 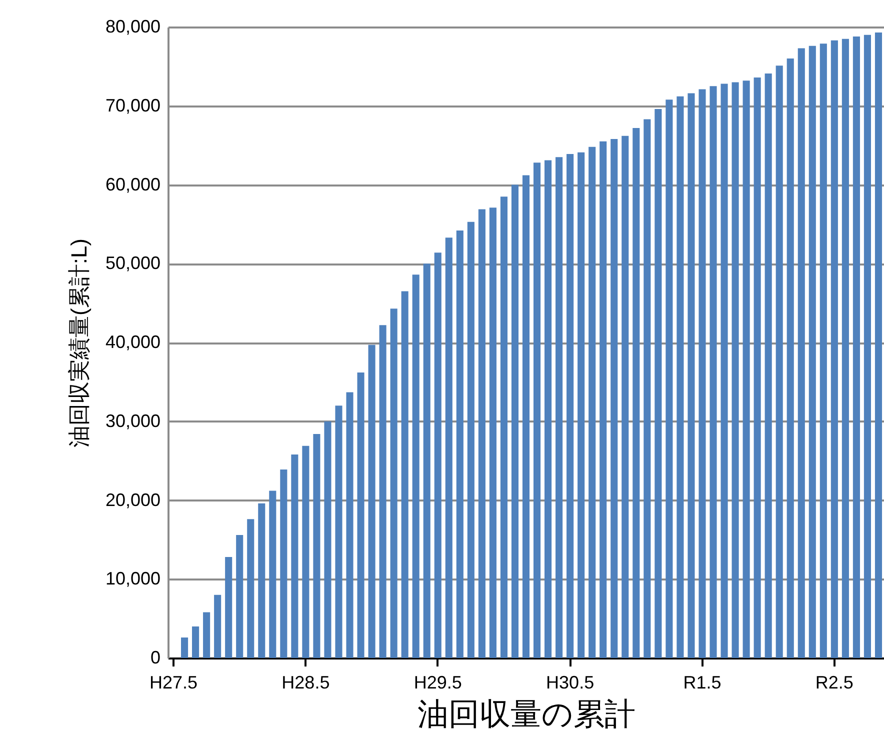 What do you see at coordinates (702, 682) in the screenshot?
I see `x-tick-label: R1.5` at bounding box center [702, 682].